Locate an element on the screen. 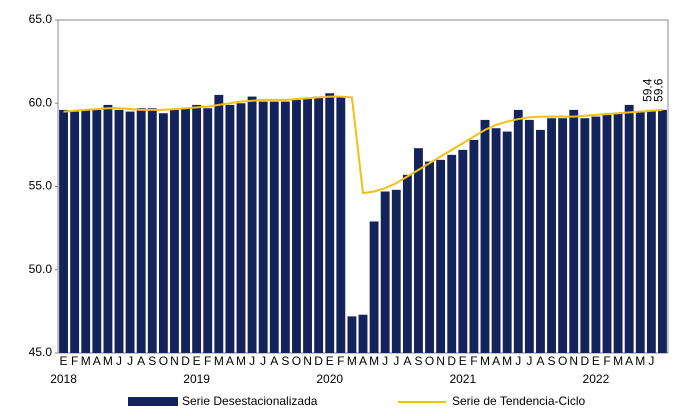  y-tick-label: 60.0 is located at coordinates (41, 102).